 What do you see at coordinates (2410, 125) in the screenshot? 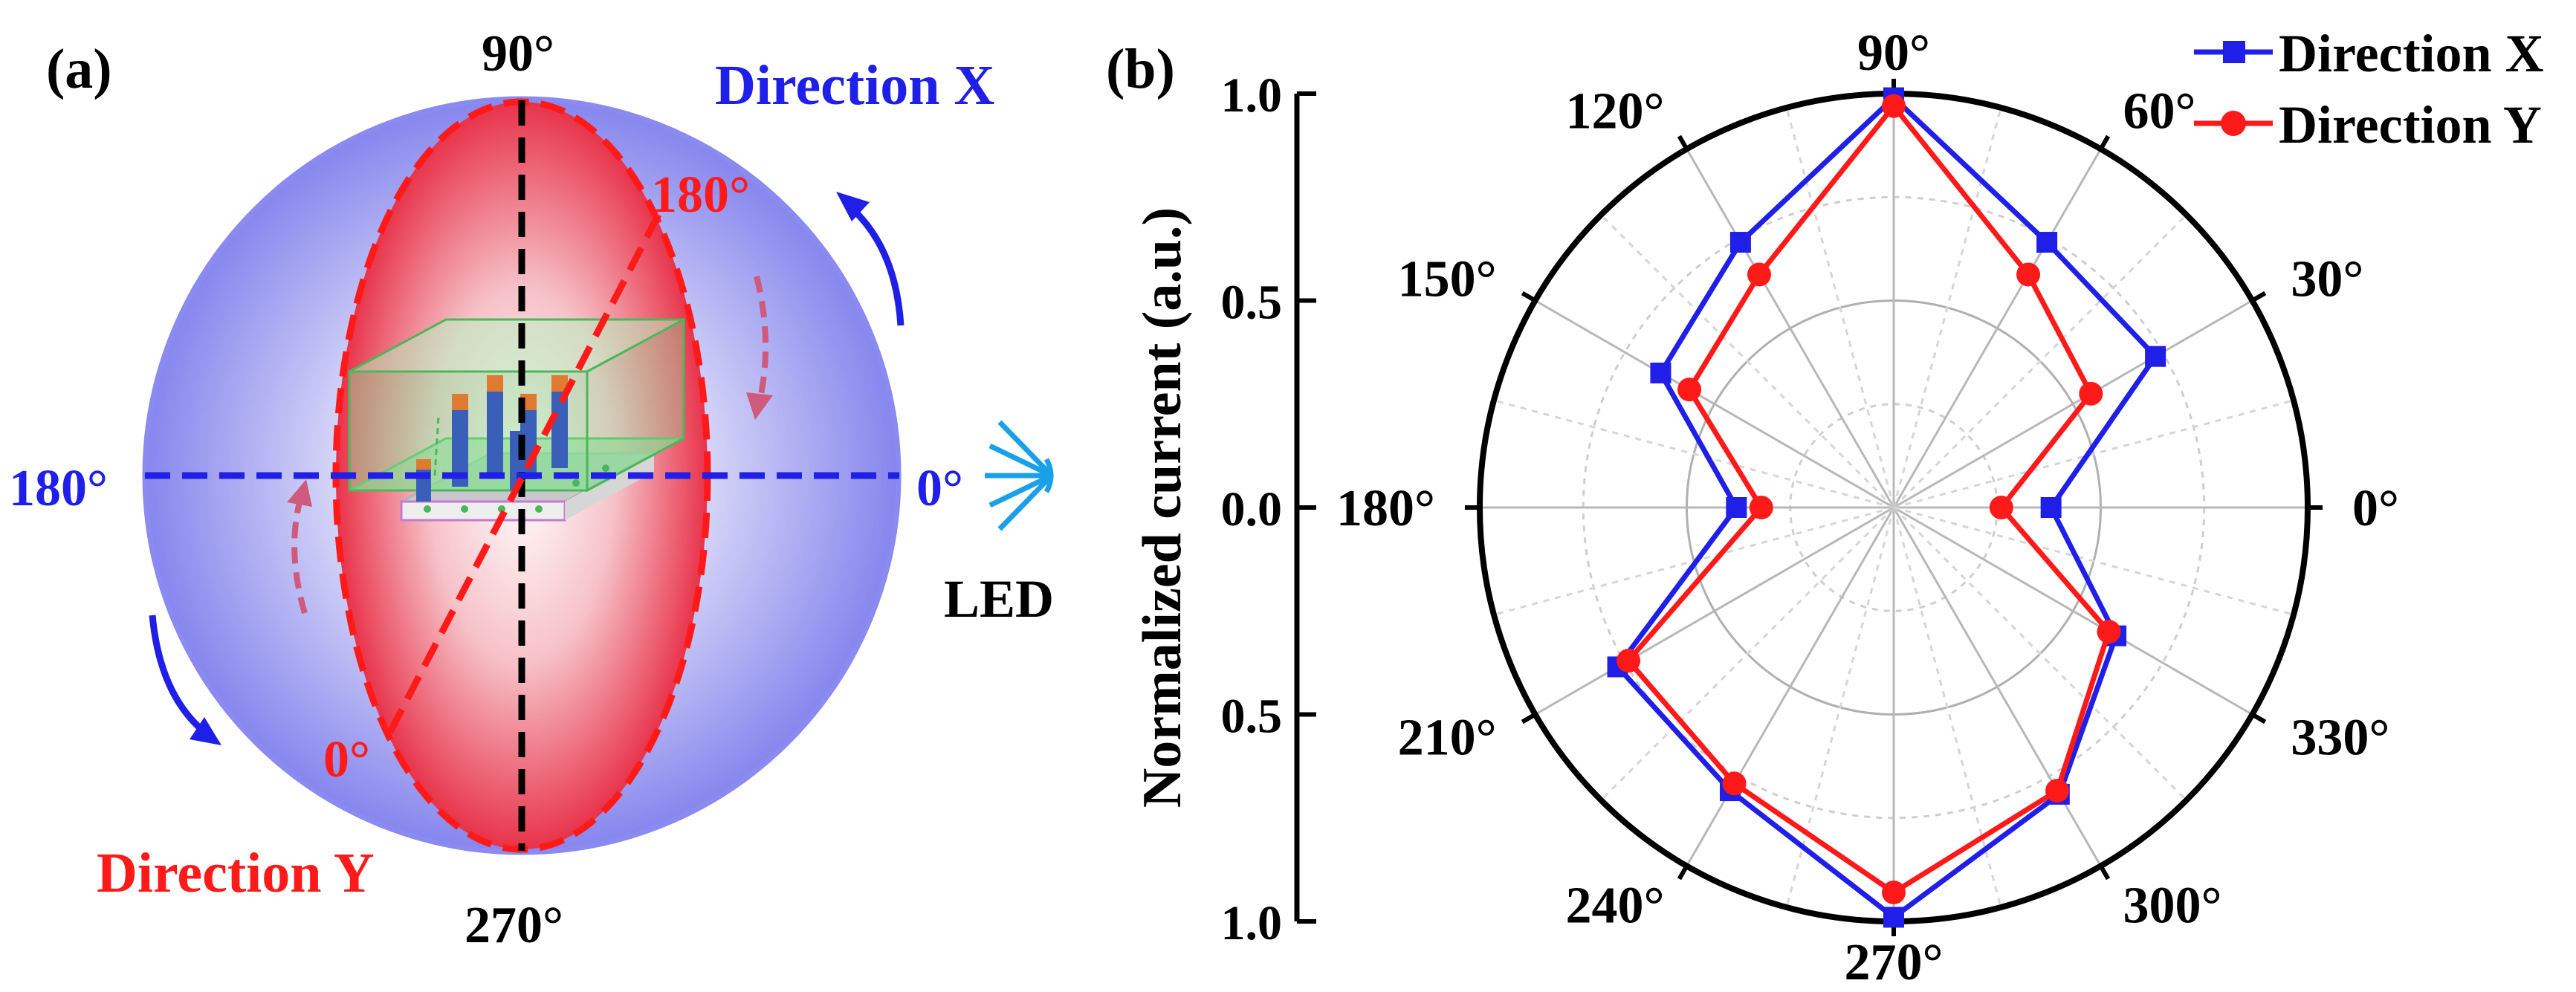
I see `legend-label: Direction Y` at bounding box center [2410, 125].